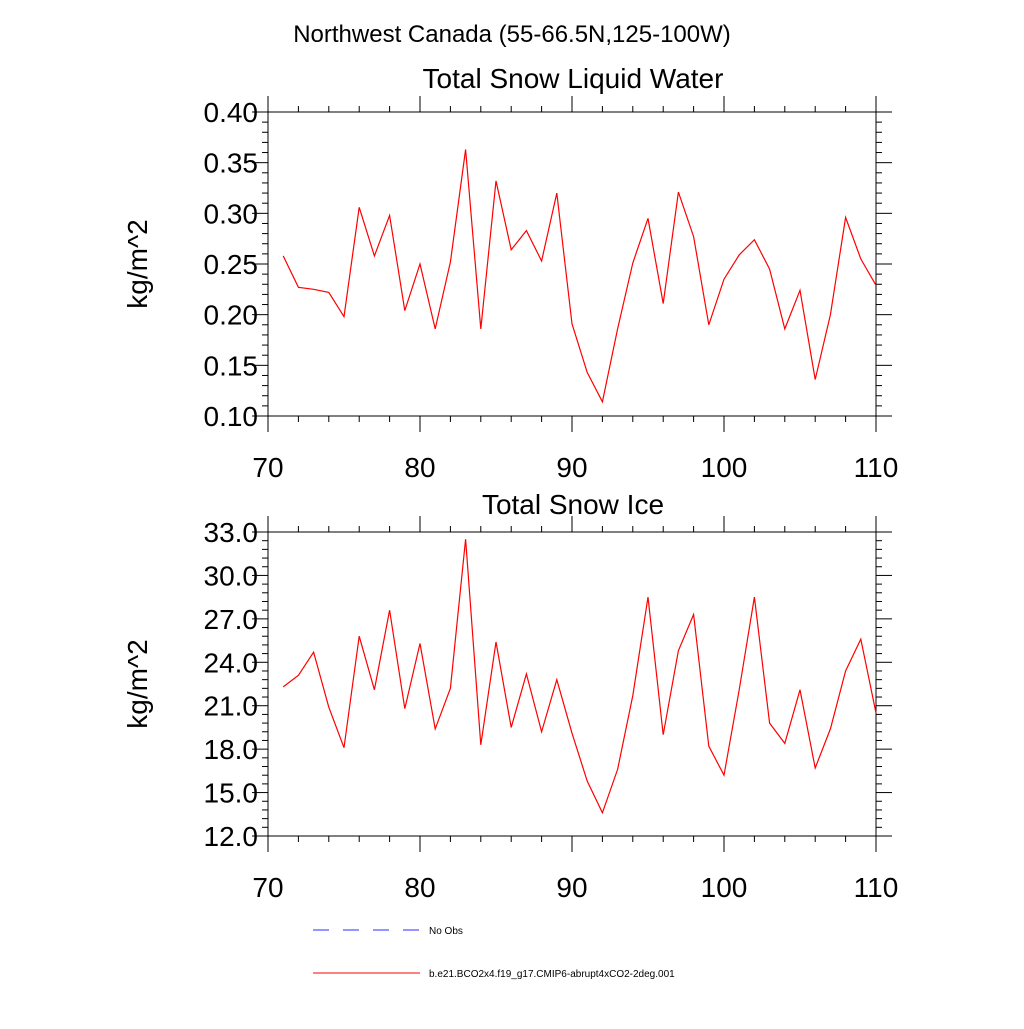 This screenshot has width=1024, height=1029. What do you see at coordinates (231, 619) in the screenshot?
I see `y-tick-label: 27.0` at bounding box center [231, 619].